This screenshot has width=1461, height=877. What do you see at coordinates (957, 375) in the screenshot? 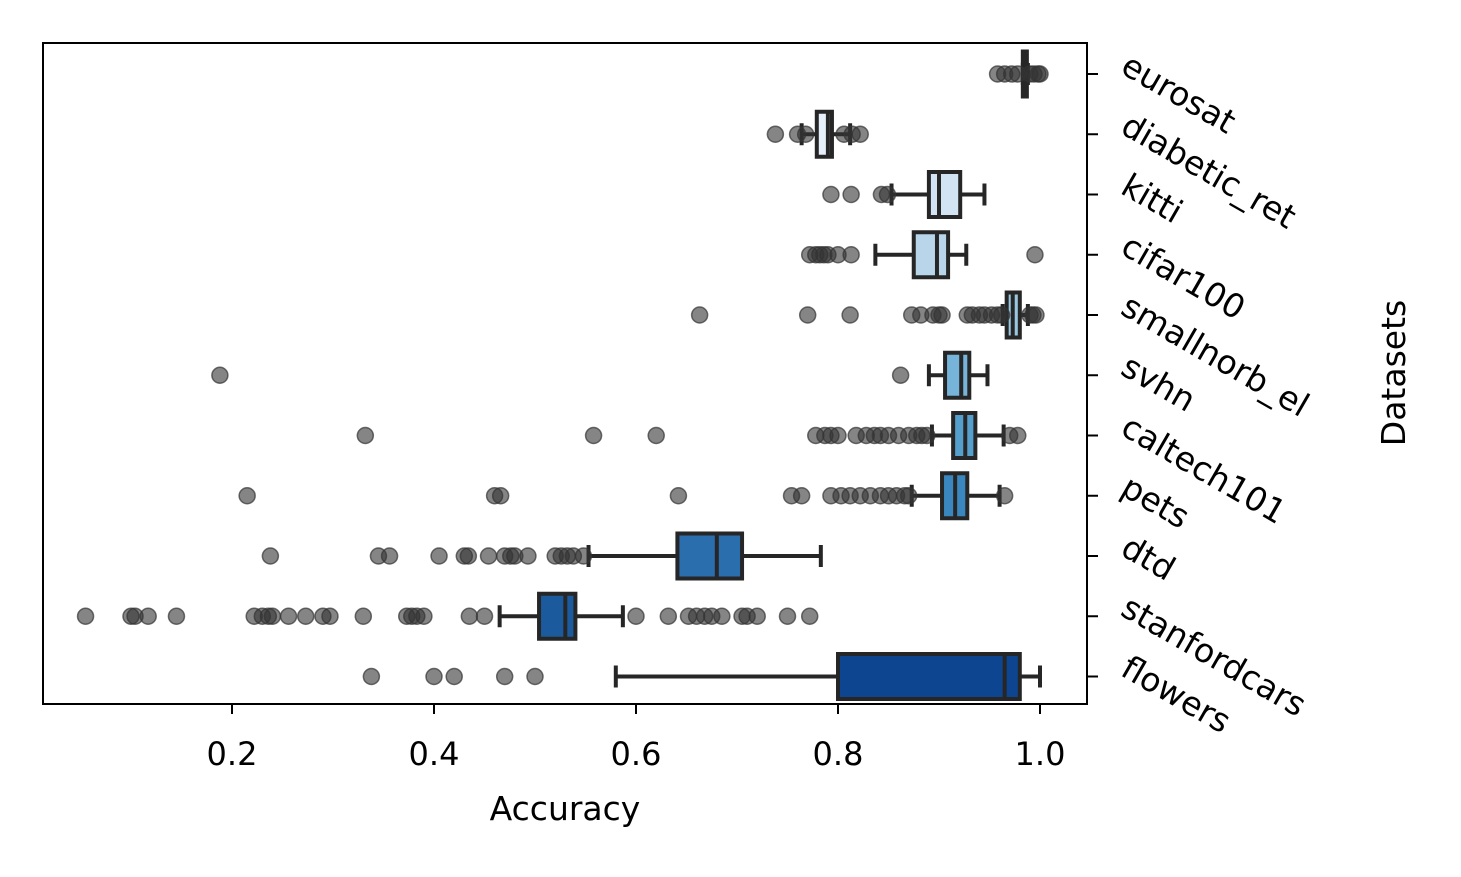
I see `box-svhn` at bounding box center [957, 375].